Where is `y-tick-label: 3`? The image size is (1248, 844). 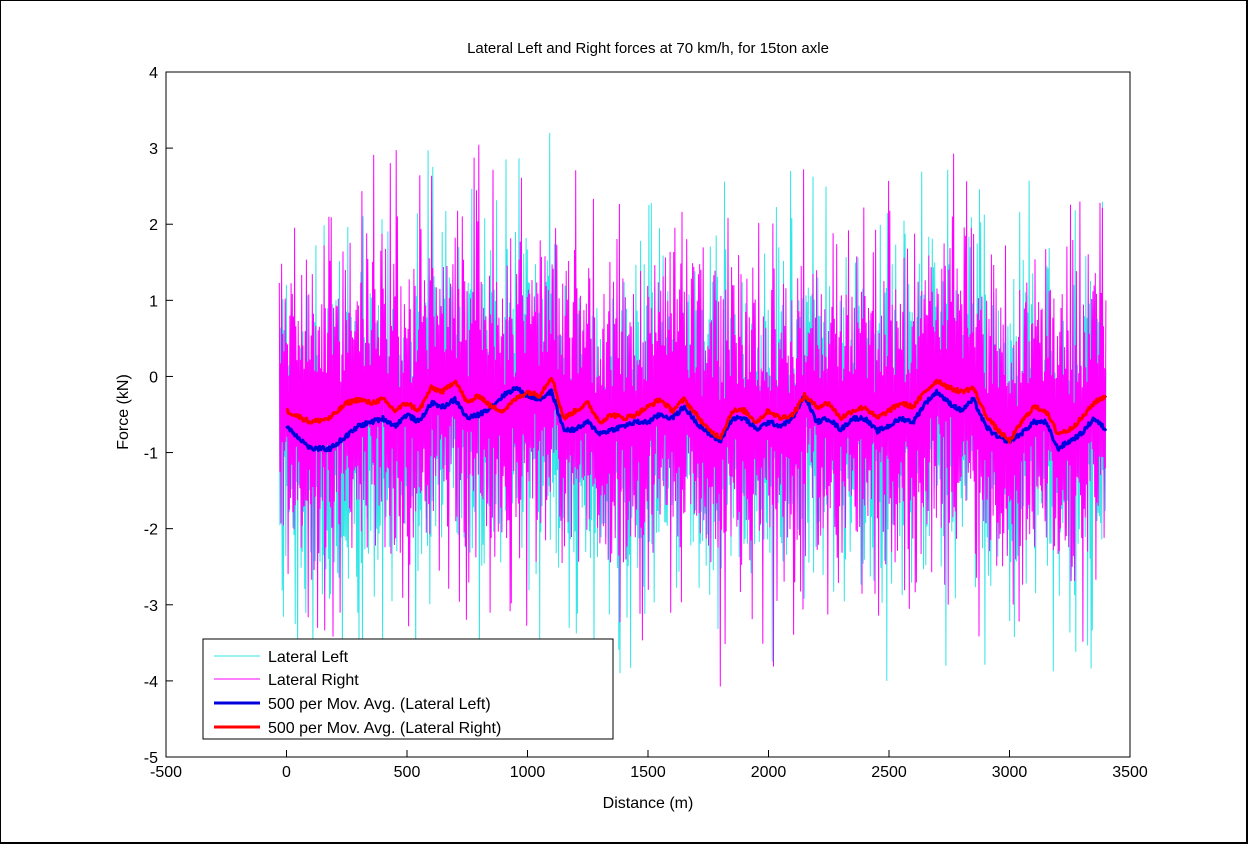
y-tick-label: 3 is located at coordinates (153, 149).